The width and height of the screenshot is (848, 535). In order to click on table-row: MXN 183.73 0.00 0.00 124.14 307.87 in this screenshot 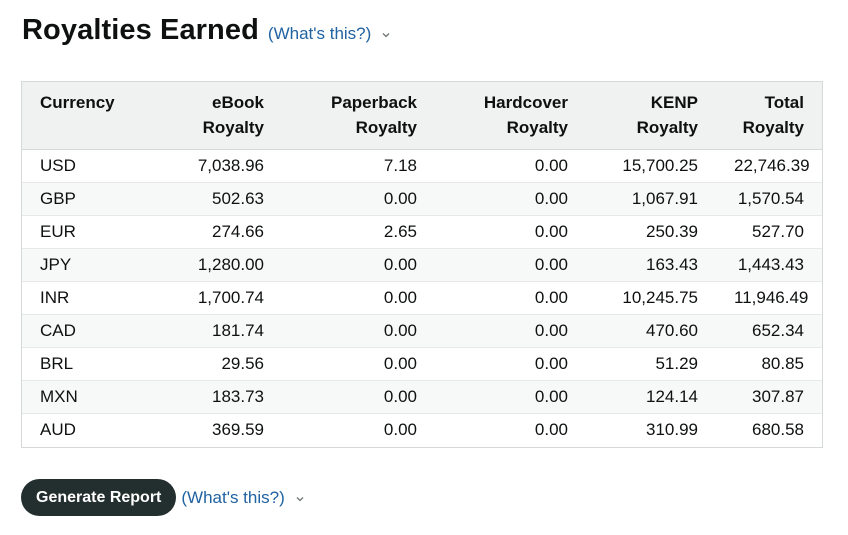, I will do `click(422, 397)`.